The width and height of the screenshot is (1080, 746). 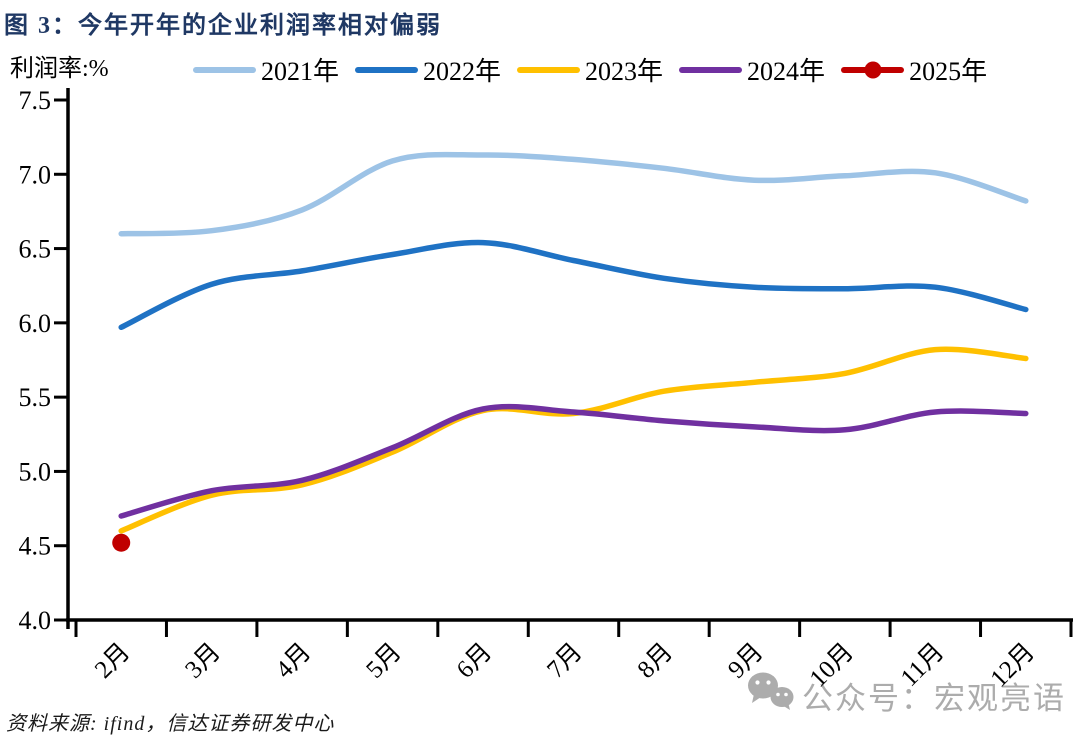 I want to click on y-tick-label: 4.5, so click(x=35, y=546).